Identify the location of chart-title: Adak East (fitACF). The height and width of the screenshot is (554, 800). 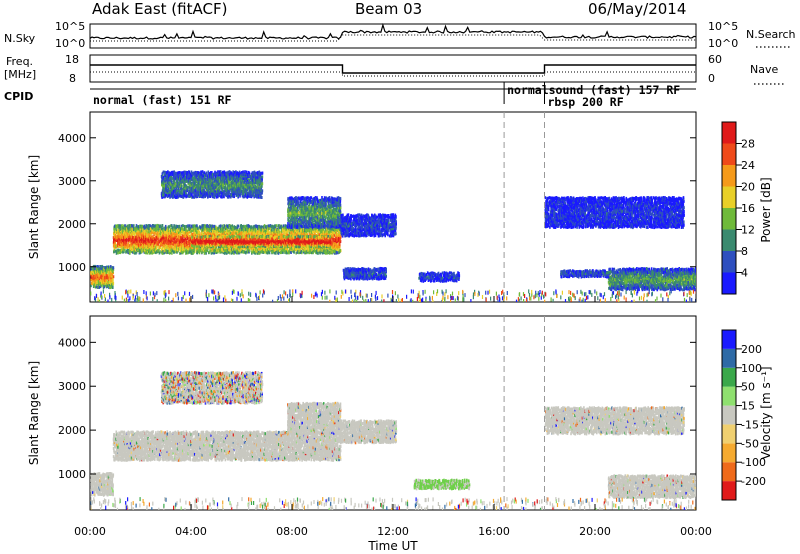
(159, 9).